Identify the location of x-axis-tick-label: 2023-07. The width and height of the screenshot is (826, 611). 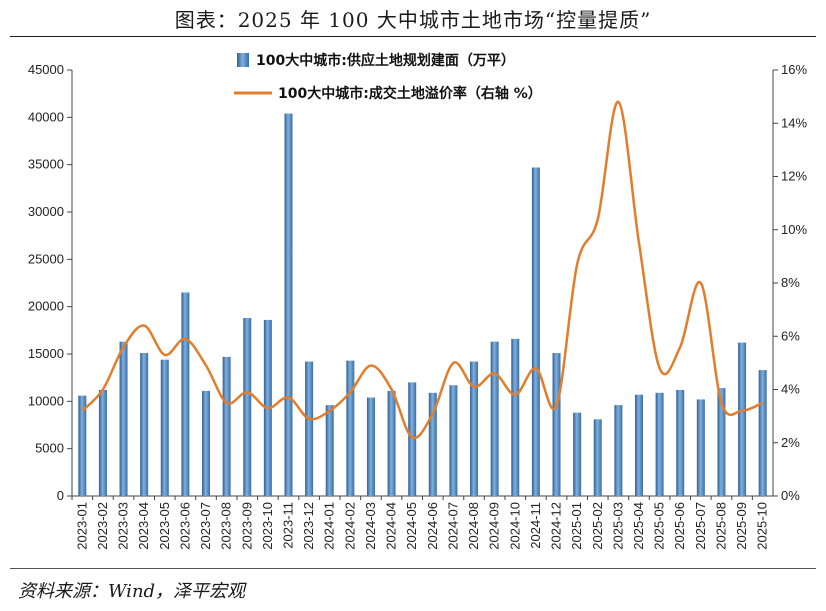
(205, 526).